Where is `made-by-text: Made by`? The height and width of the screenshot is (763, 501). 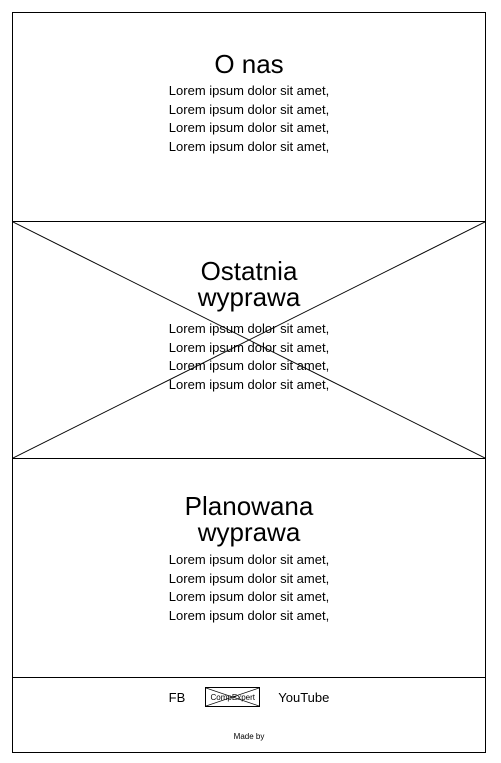 made-by-text: Made by is located at coordinates (249, 736).